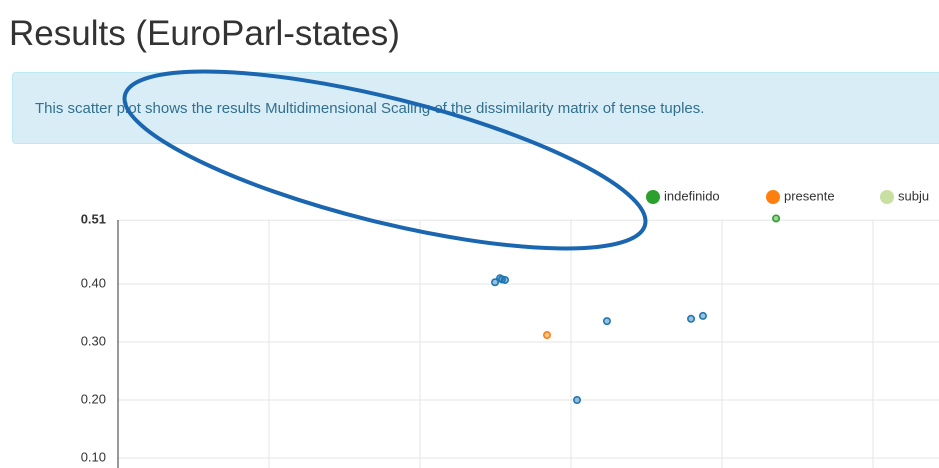 Image resolution: width=939 pixels, height=468 pixels. I want to click on legend-label: indefinido, so click(692, 195).